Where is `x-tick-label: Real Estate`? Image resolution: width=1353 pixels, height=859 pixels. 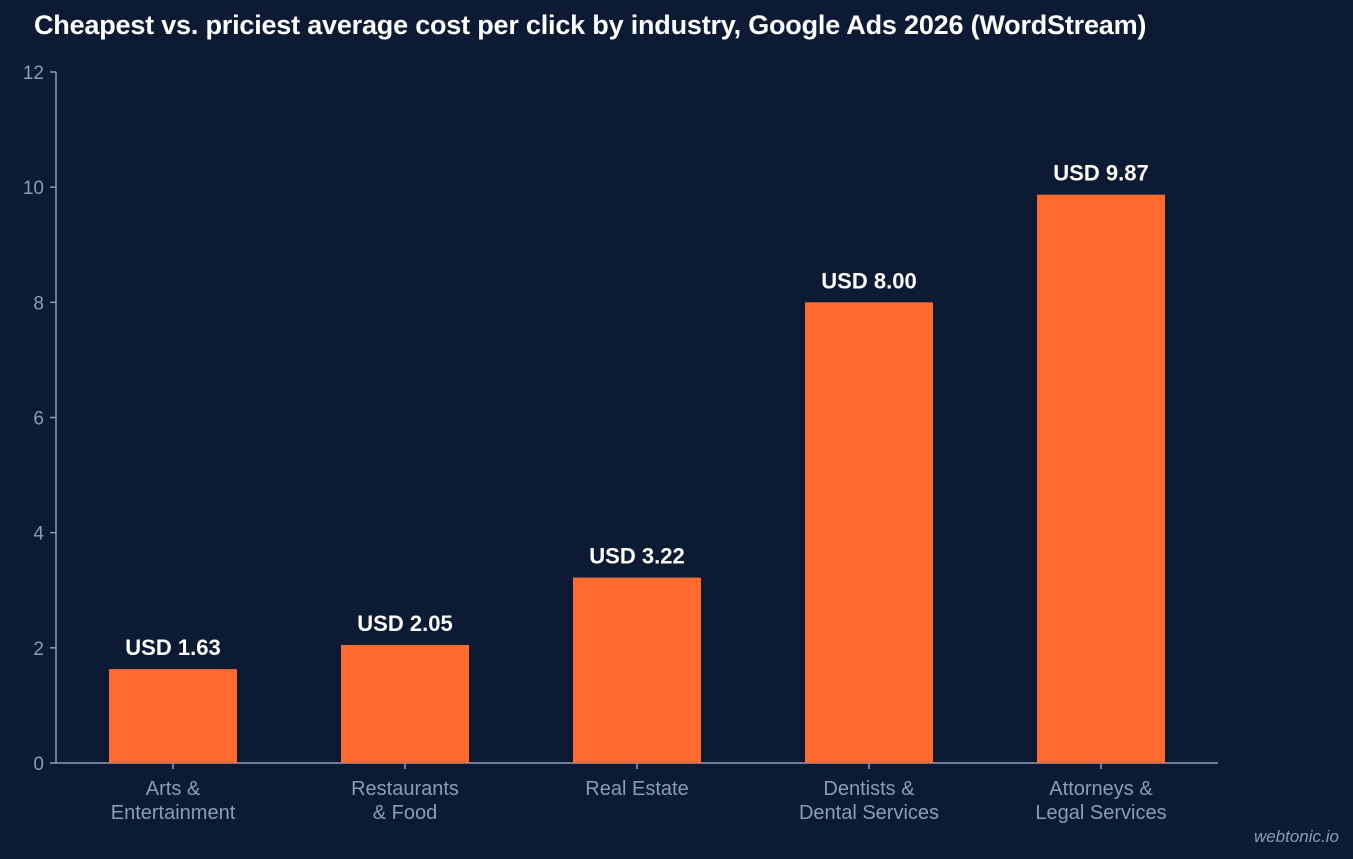
x-tick-label: Real Estate is located at coordinates (636, 789).